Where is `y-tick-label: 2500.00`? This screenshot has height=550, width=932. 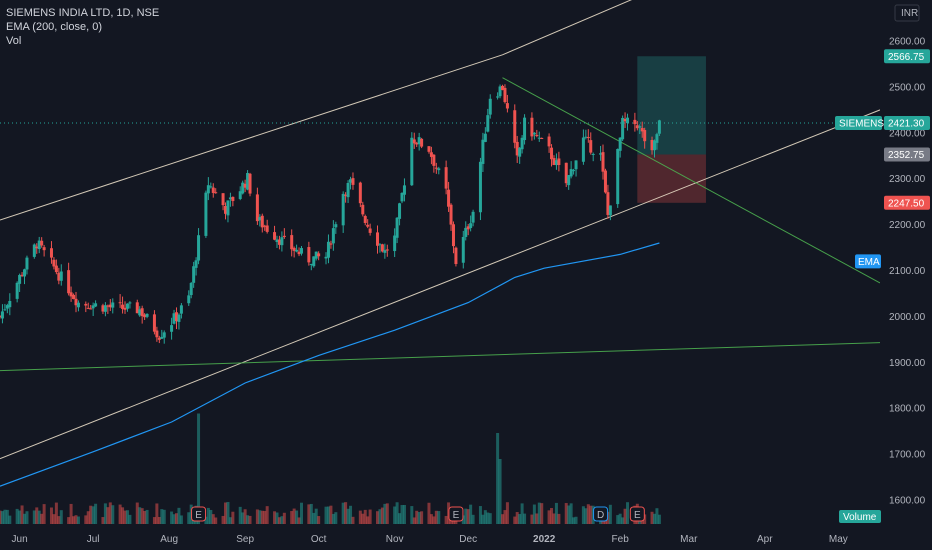 y-tick-label: 2500.00 is located at coordinates (907, 87).